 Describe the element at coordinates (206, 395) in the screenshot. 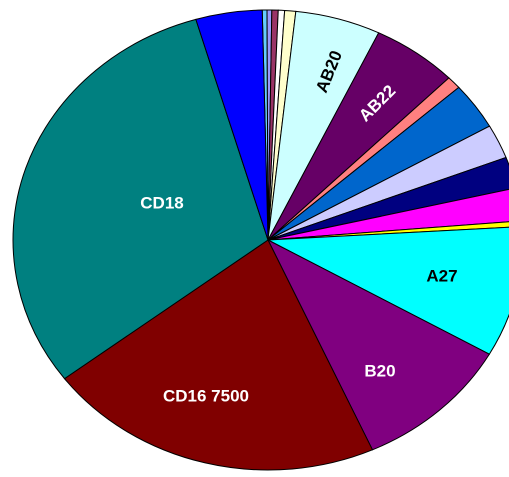

I see `slice-label: CD16 7500` at that location.